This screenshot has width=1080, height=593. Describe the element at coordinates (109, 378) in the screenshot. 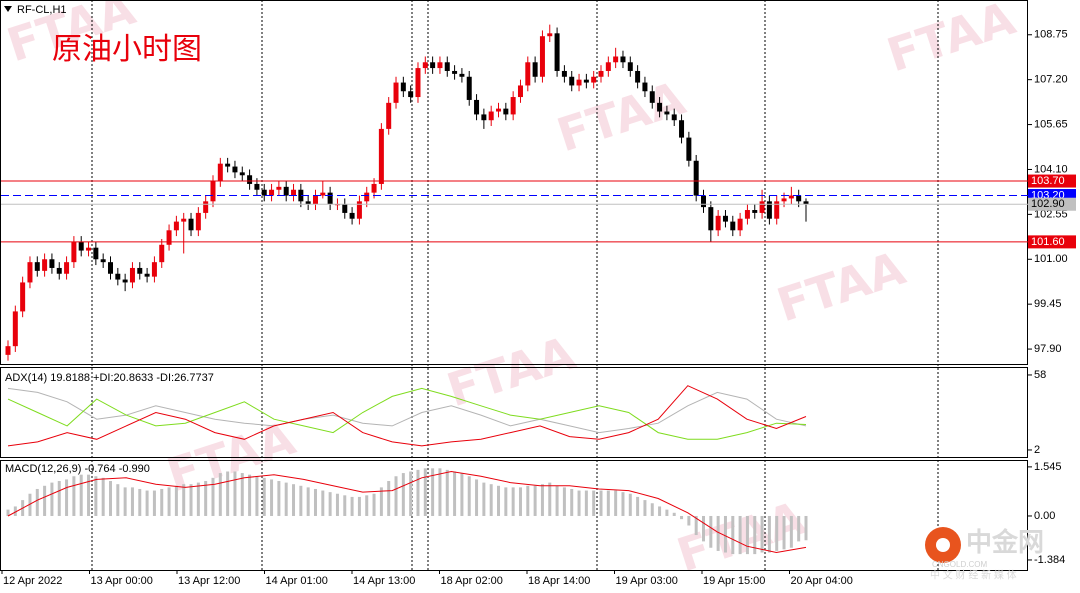

I see `adx-label: ADX(14) 19.8188 +DI:20.8633 -DI:26.7737` at that location.